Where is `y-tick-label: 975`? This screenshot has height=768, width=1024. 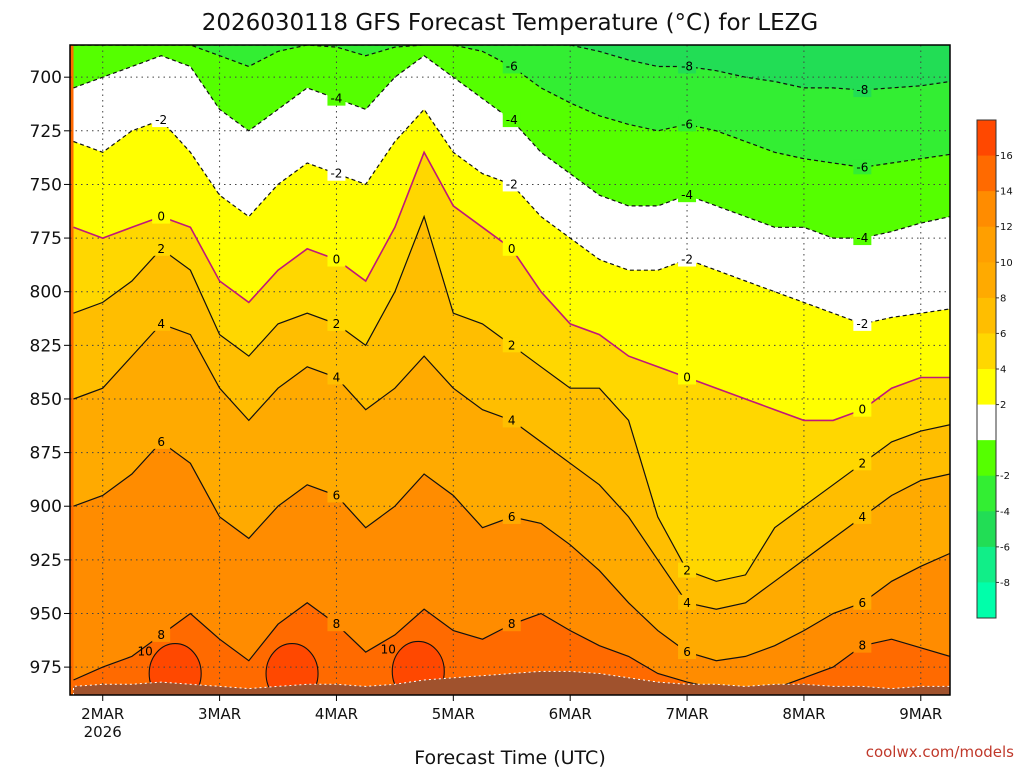 y-tick-label: 975 is located at coordinates (46, 668).